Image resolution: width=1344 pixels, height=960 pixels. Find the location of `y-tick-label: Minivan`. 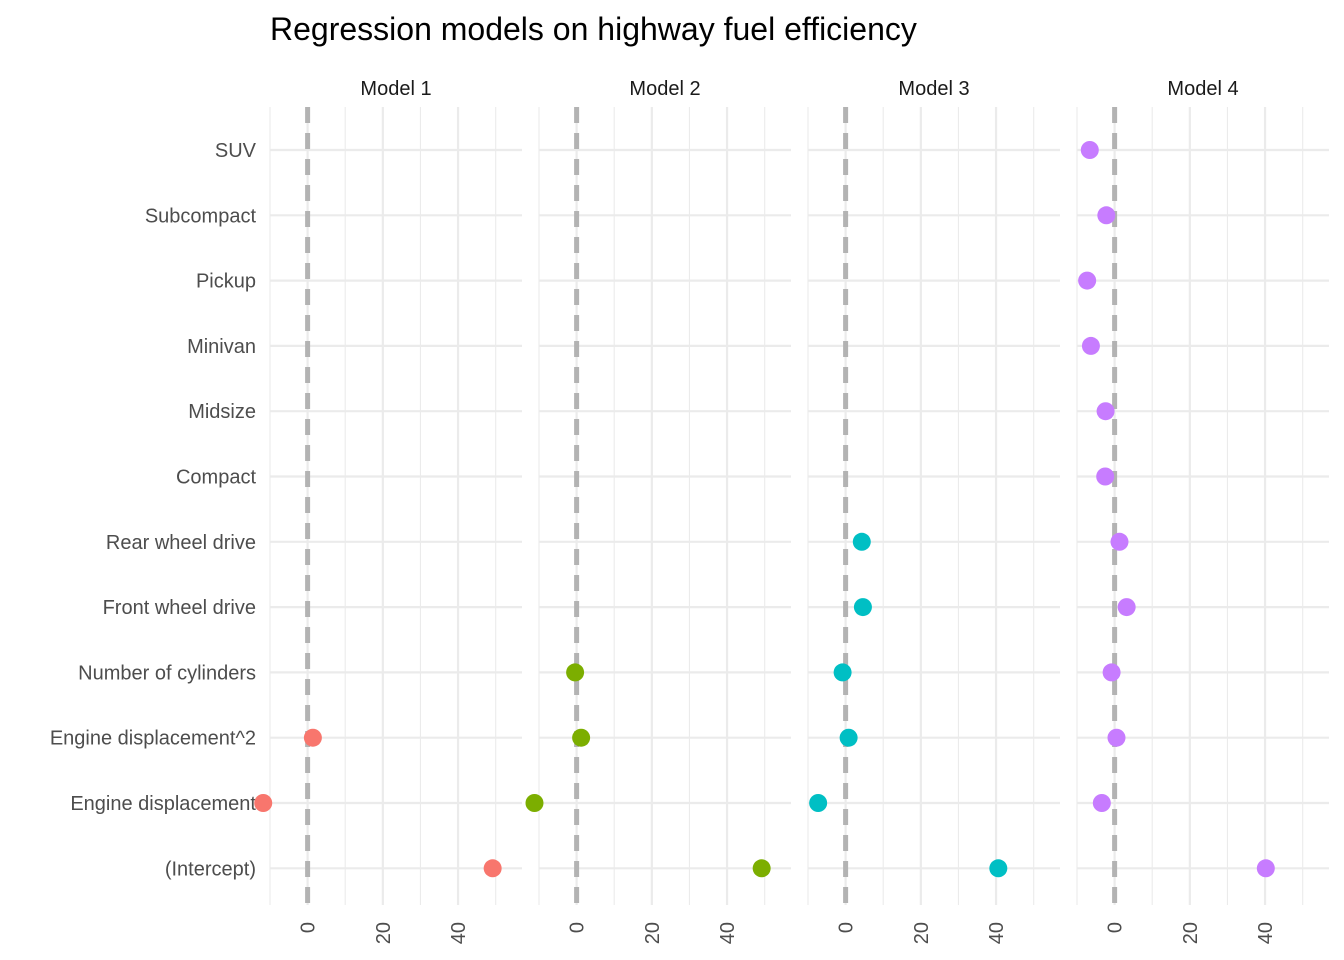

y-tick-label: Minivan is located at coordinates (221, 347).